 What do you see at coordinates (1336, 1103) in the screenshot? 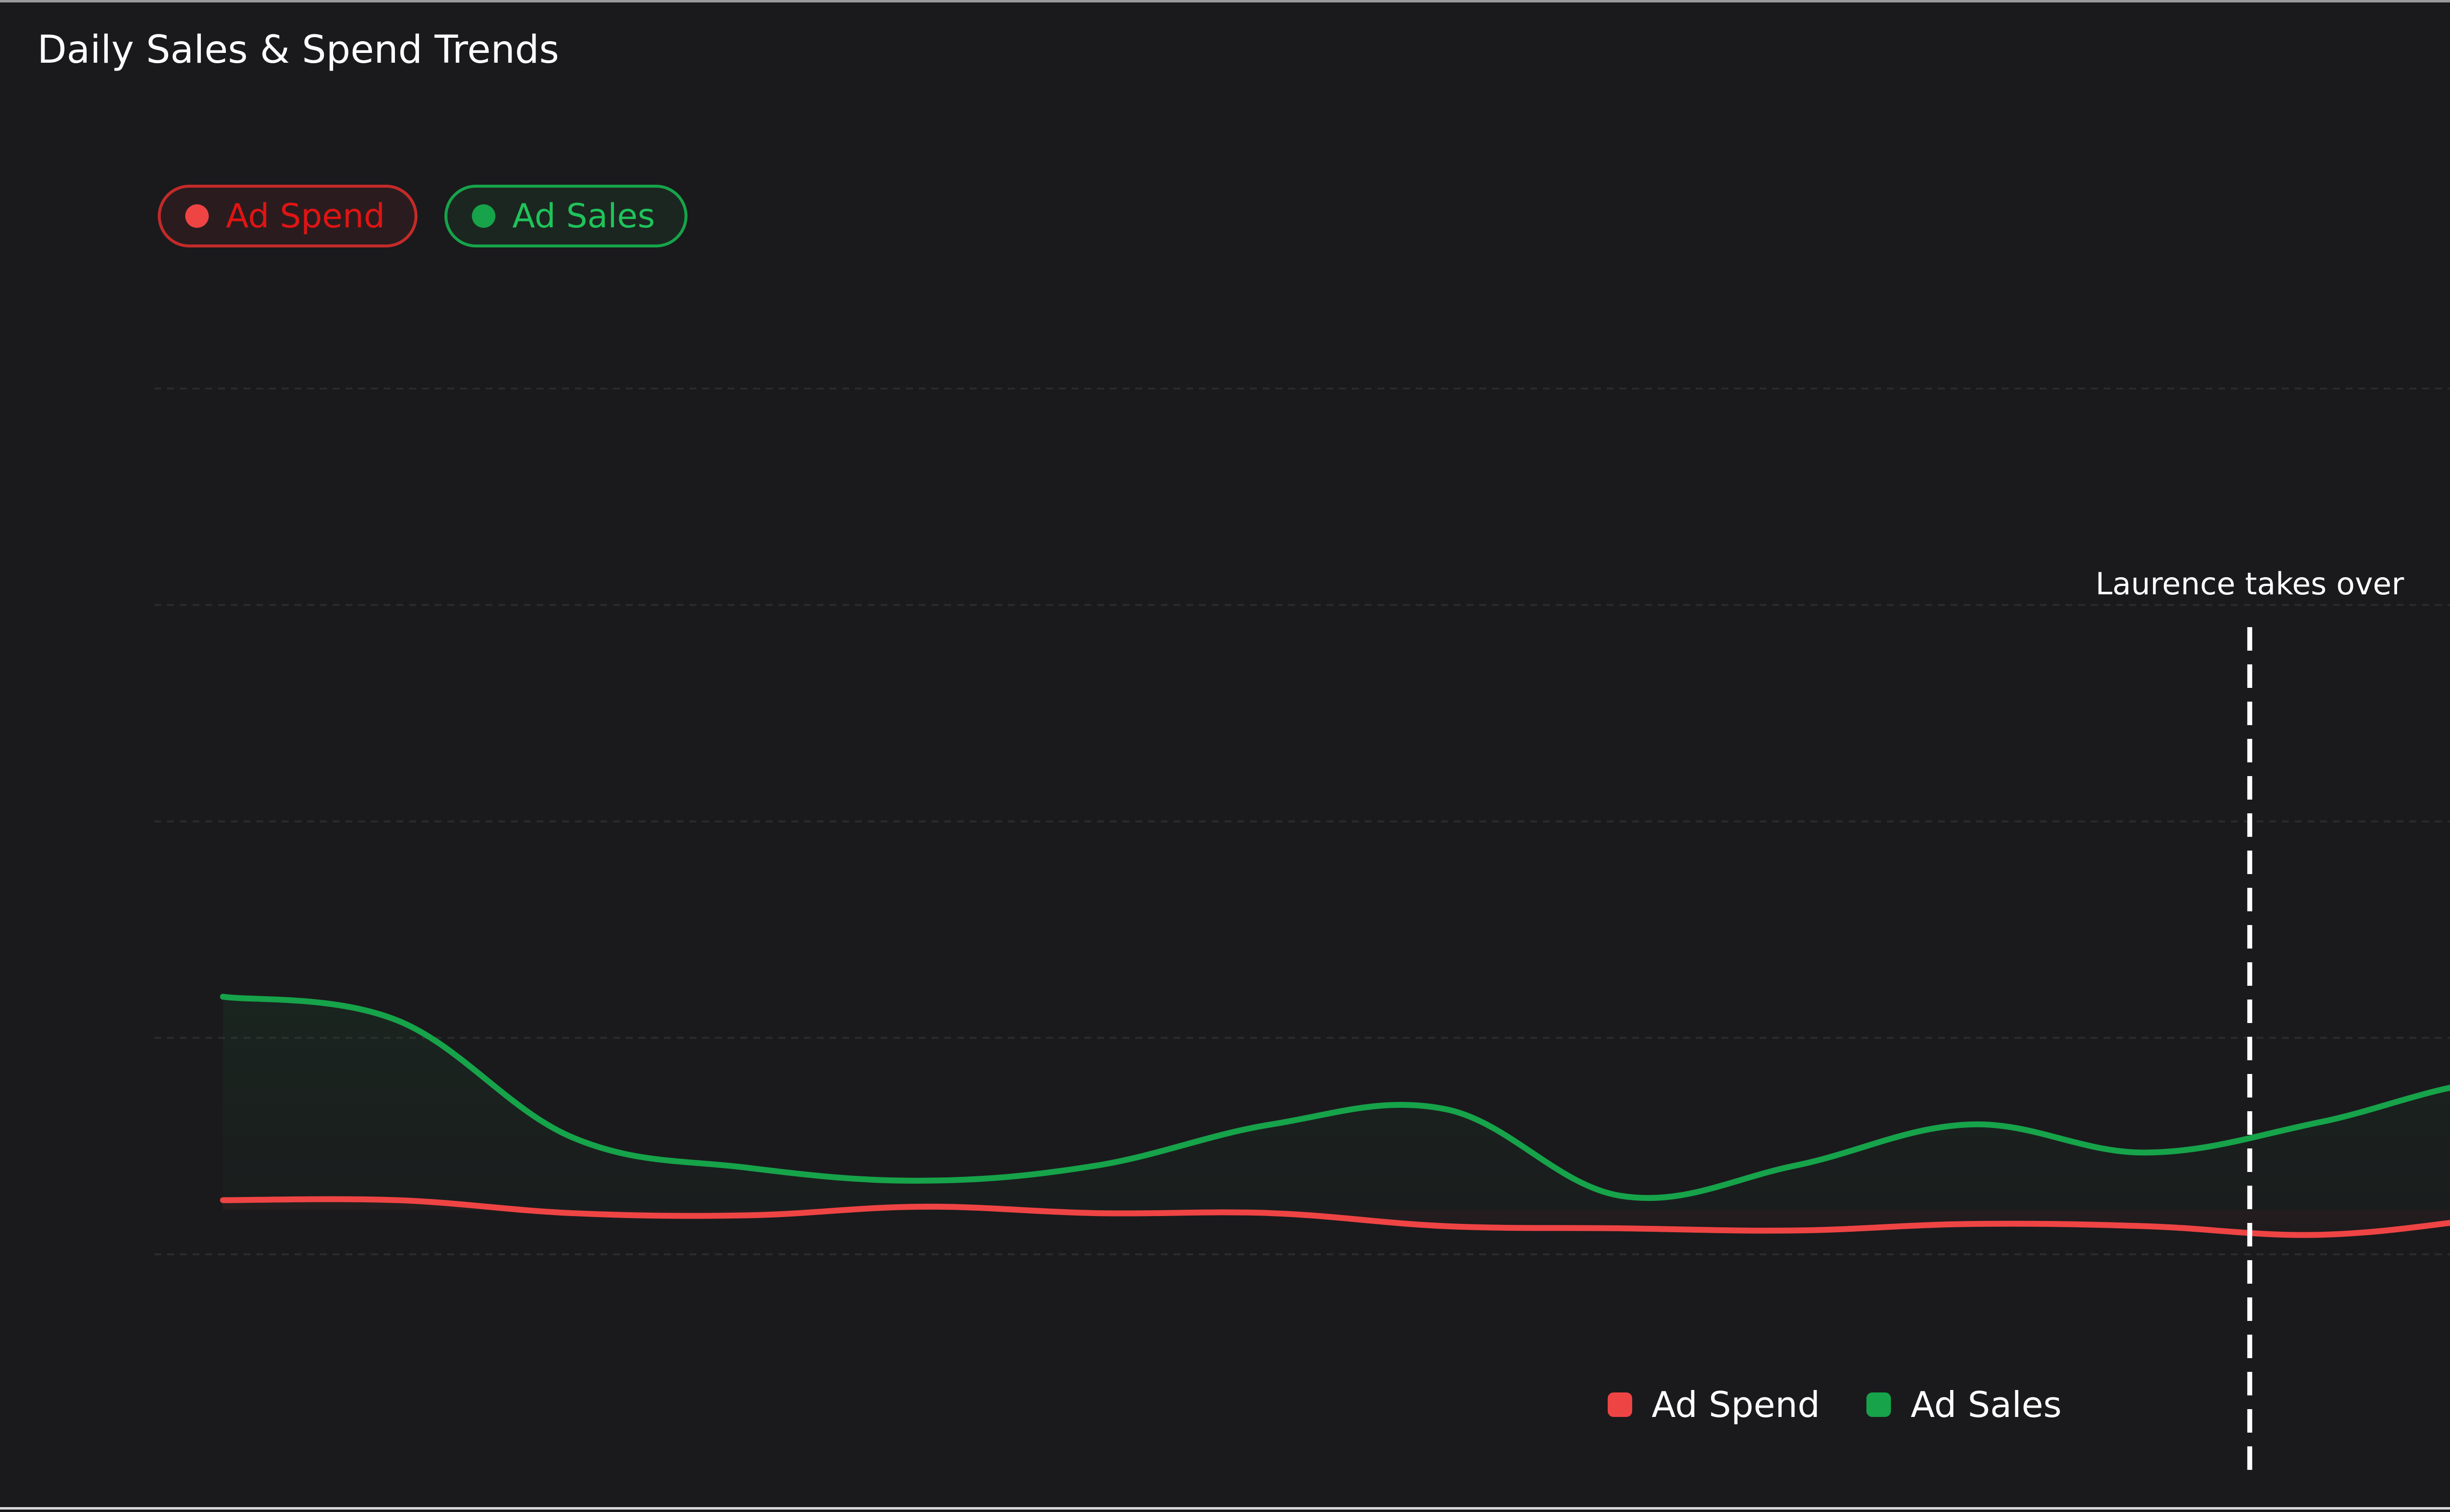
I see `ad-sales-area` at bounding box center [1336, 1103].